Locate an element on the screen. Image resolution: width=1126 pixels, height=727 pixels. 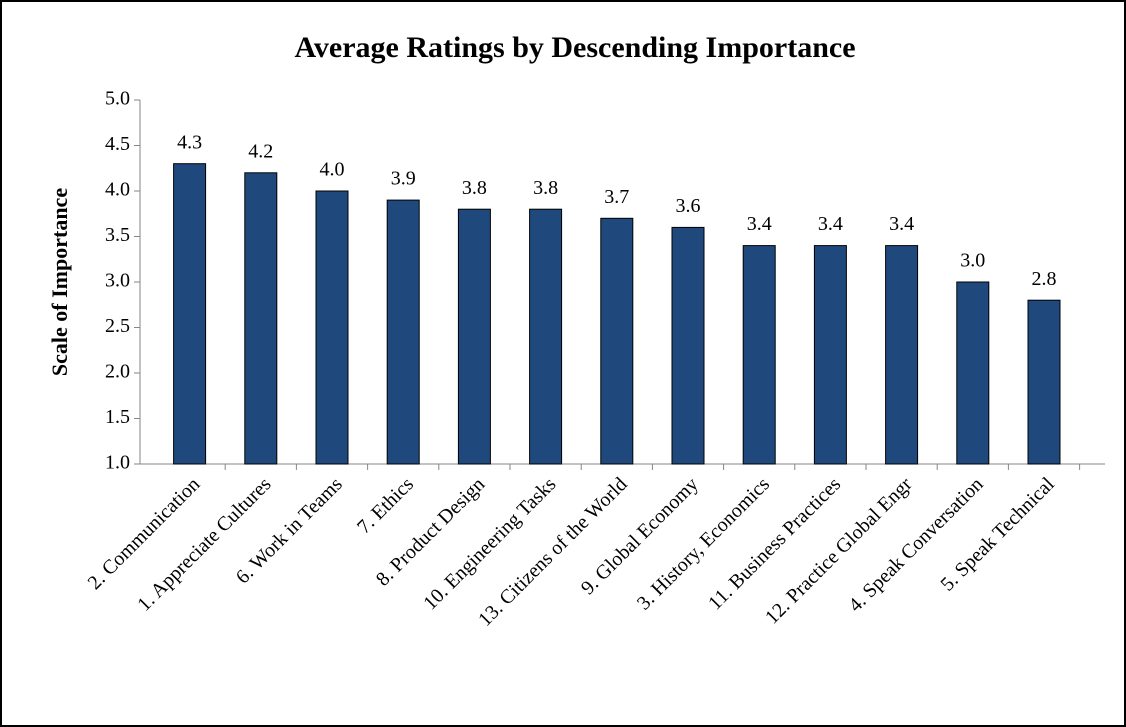
value-label: 3.6 is located at coordinates (688, 206).